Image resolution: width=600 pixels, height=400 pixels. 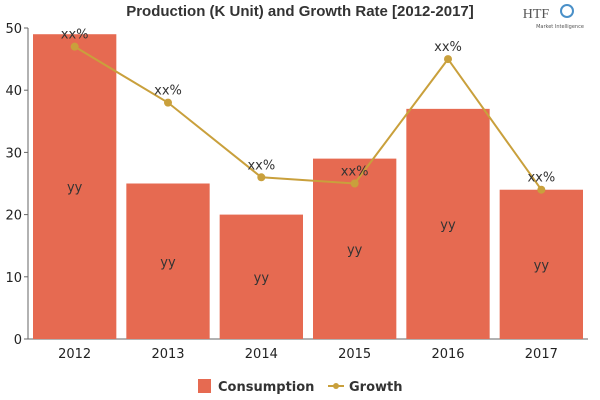 I want to click on x-tick-label: 2012, so click(x=74, y=354).